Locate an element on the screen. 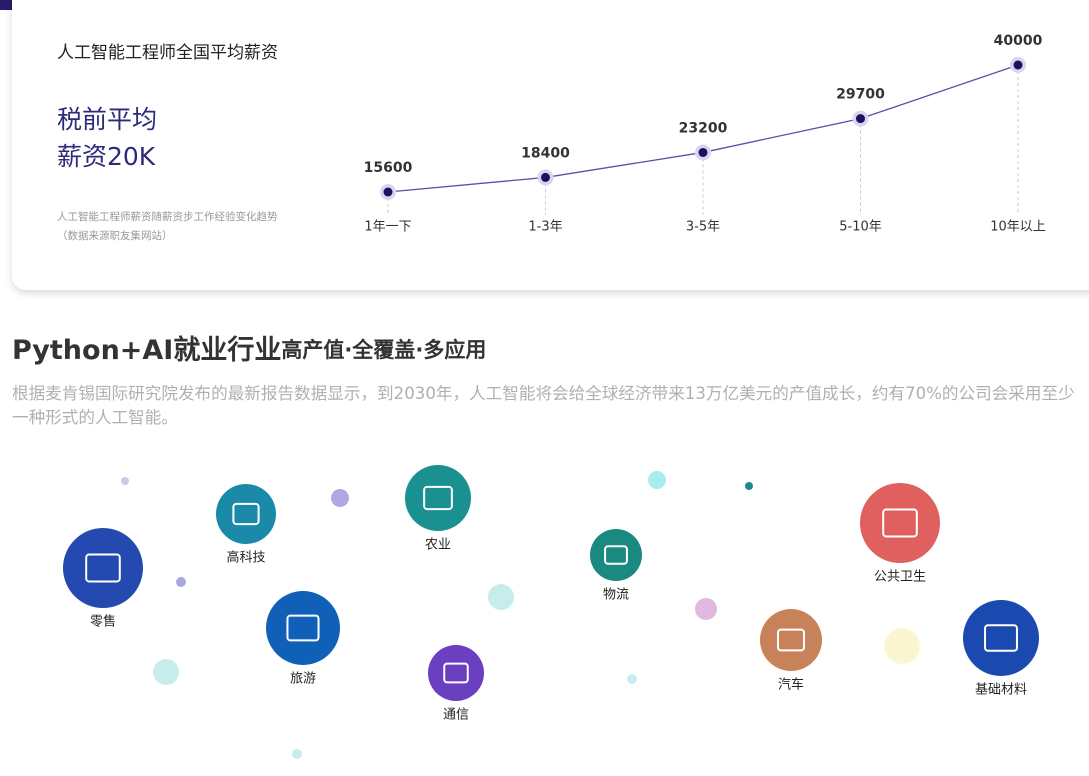 This screenshot has height=776, width=1089. industry-label: 农业 is located at coordinates (438, 545).